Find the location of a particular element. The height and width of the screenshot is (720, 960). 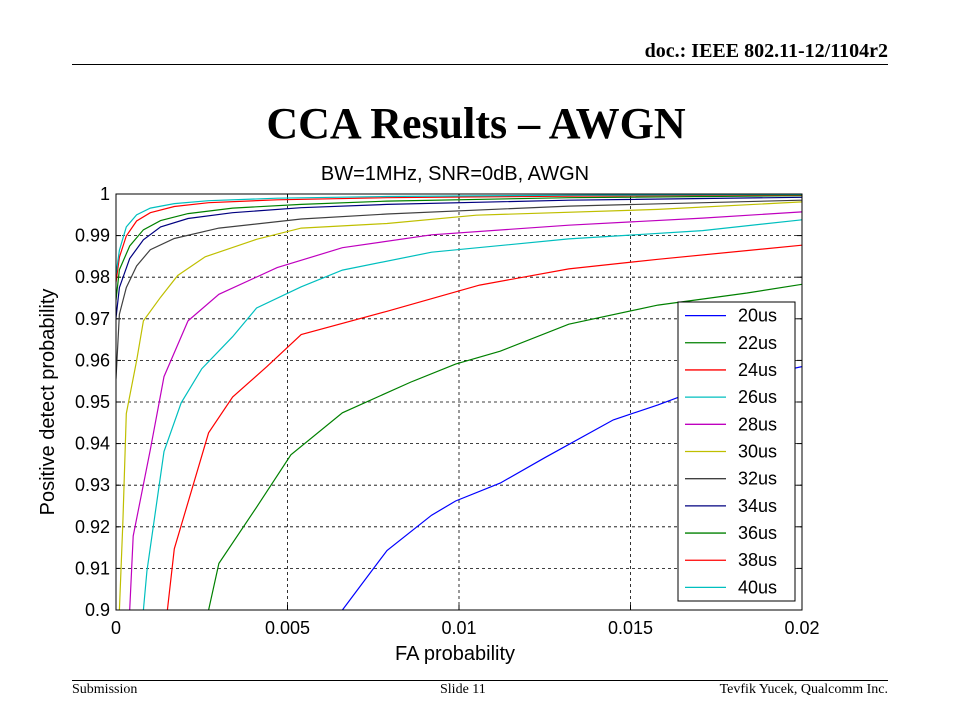

y-tick-label: 0.9 is located at coordinates (97, 610).